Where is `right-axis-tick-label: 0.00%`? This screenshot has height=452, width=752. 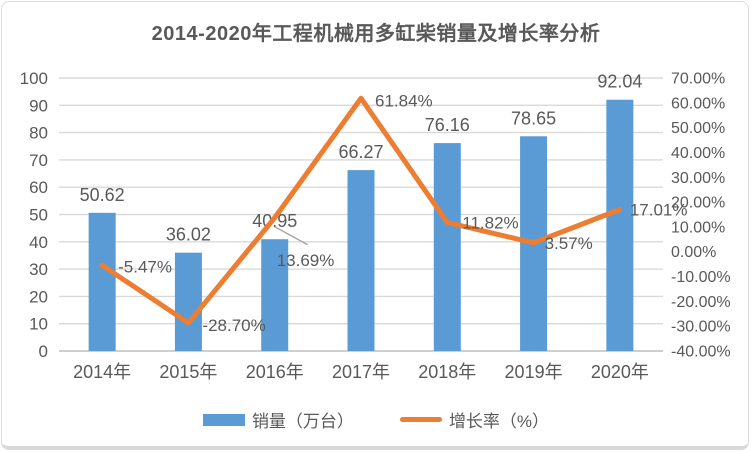
right-axis-tick-label: 0.00% is located at coordinates (693, 252).